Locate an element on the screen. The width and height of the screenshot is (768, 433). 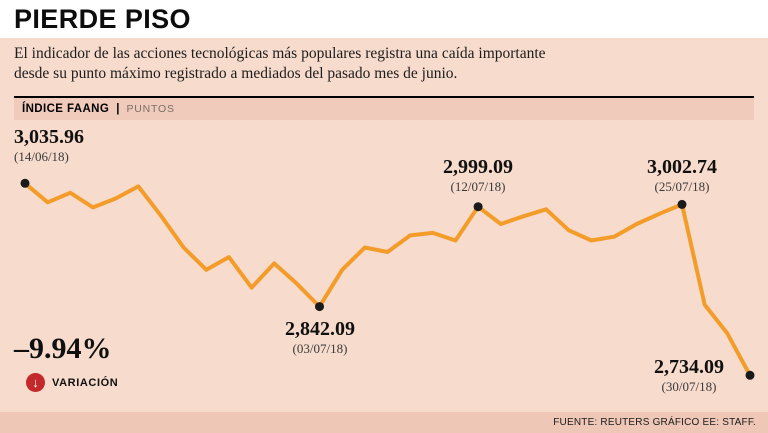
annotation-final-low: 2,734.09 (30/07/18) is located at coordinates (689, 375).